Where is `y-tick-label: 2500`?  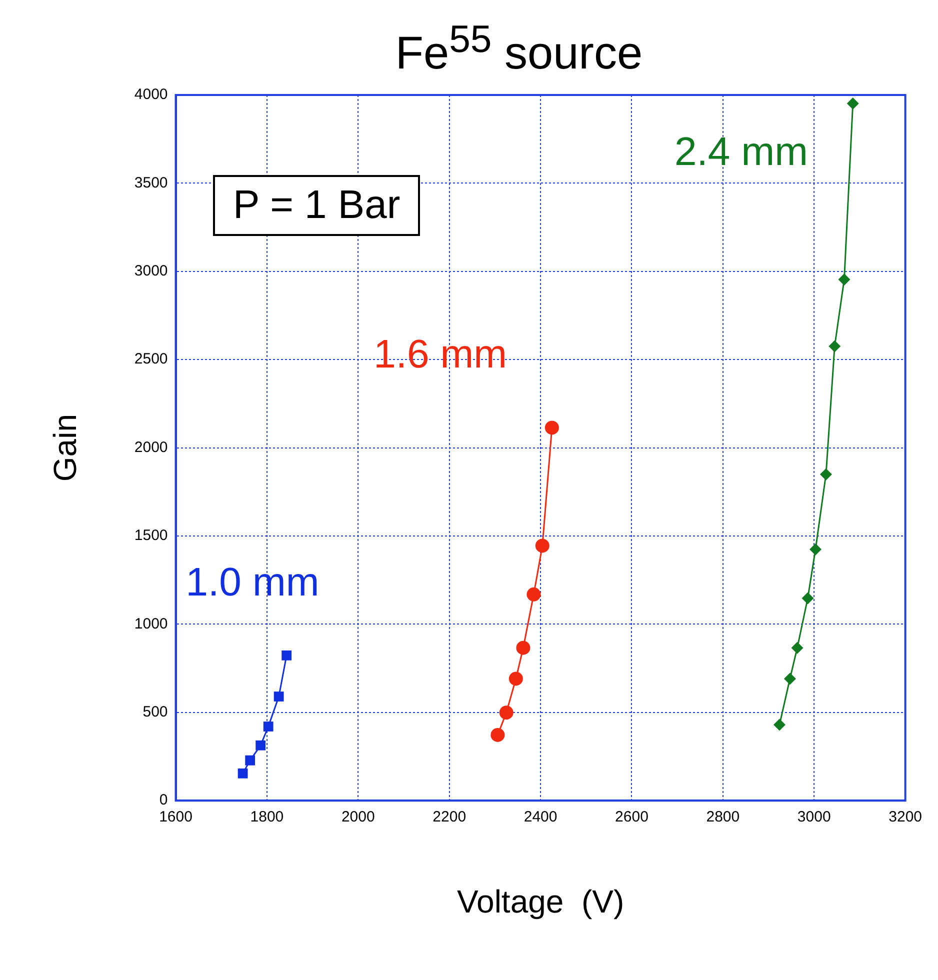
y-tick-label: 2500 is located at coordinates (151, 359).